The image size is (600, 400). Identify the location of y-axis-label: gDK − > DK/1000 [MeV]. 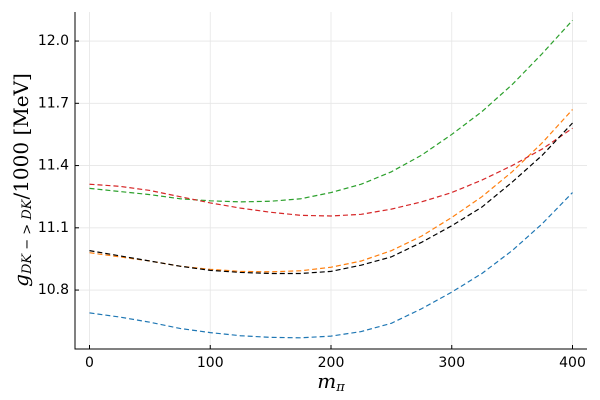
(22, 180).